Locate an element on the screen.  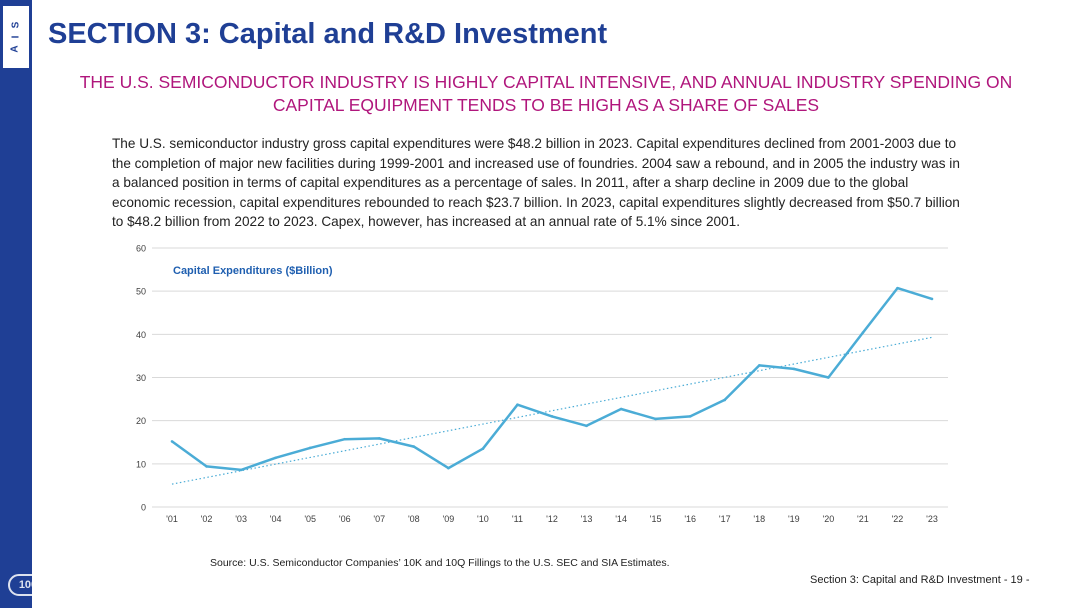
x-tick-label: '14 is located at coordinates (621, 519).